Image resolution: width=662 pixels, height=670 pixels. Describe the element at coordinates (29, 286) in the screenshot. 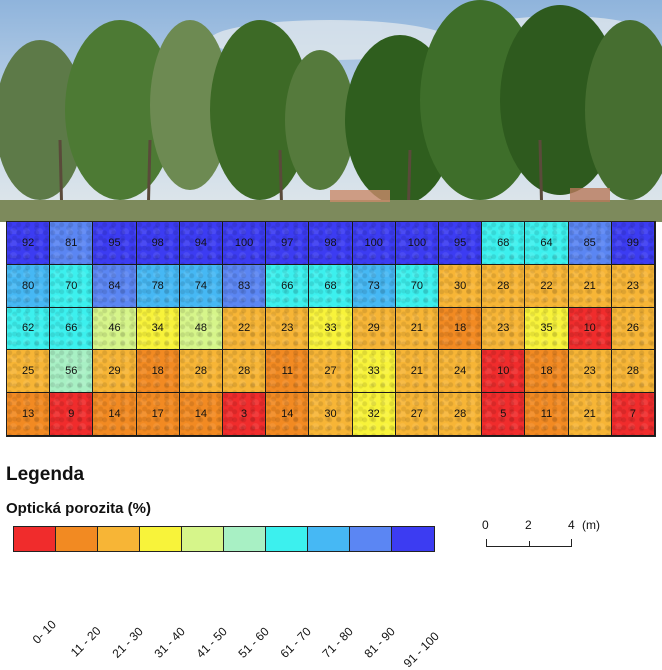

I see `grid-cell: 80` at that location.